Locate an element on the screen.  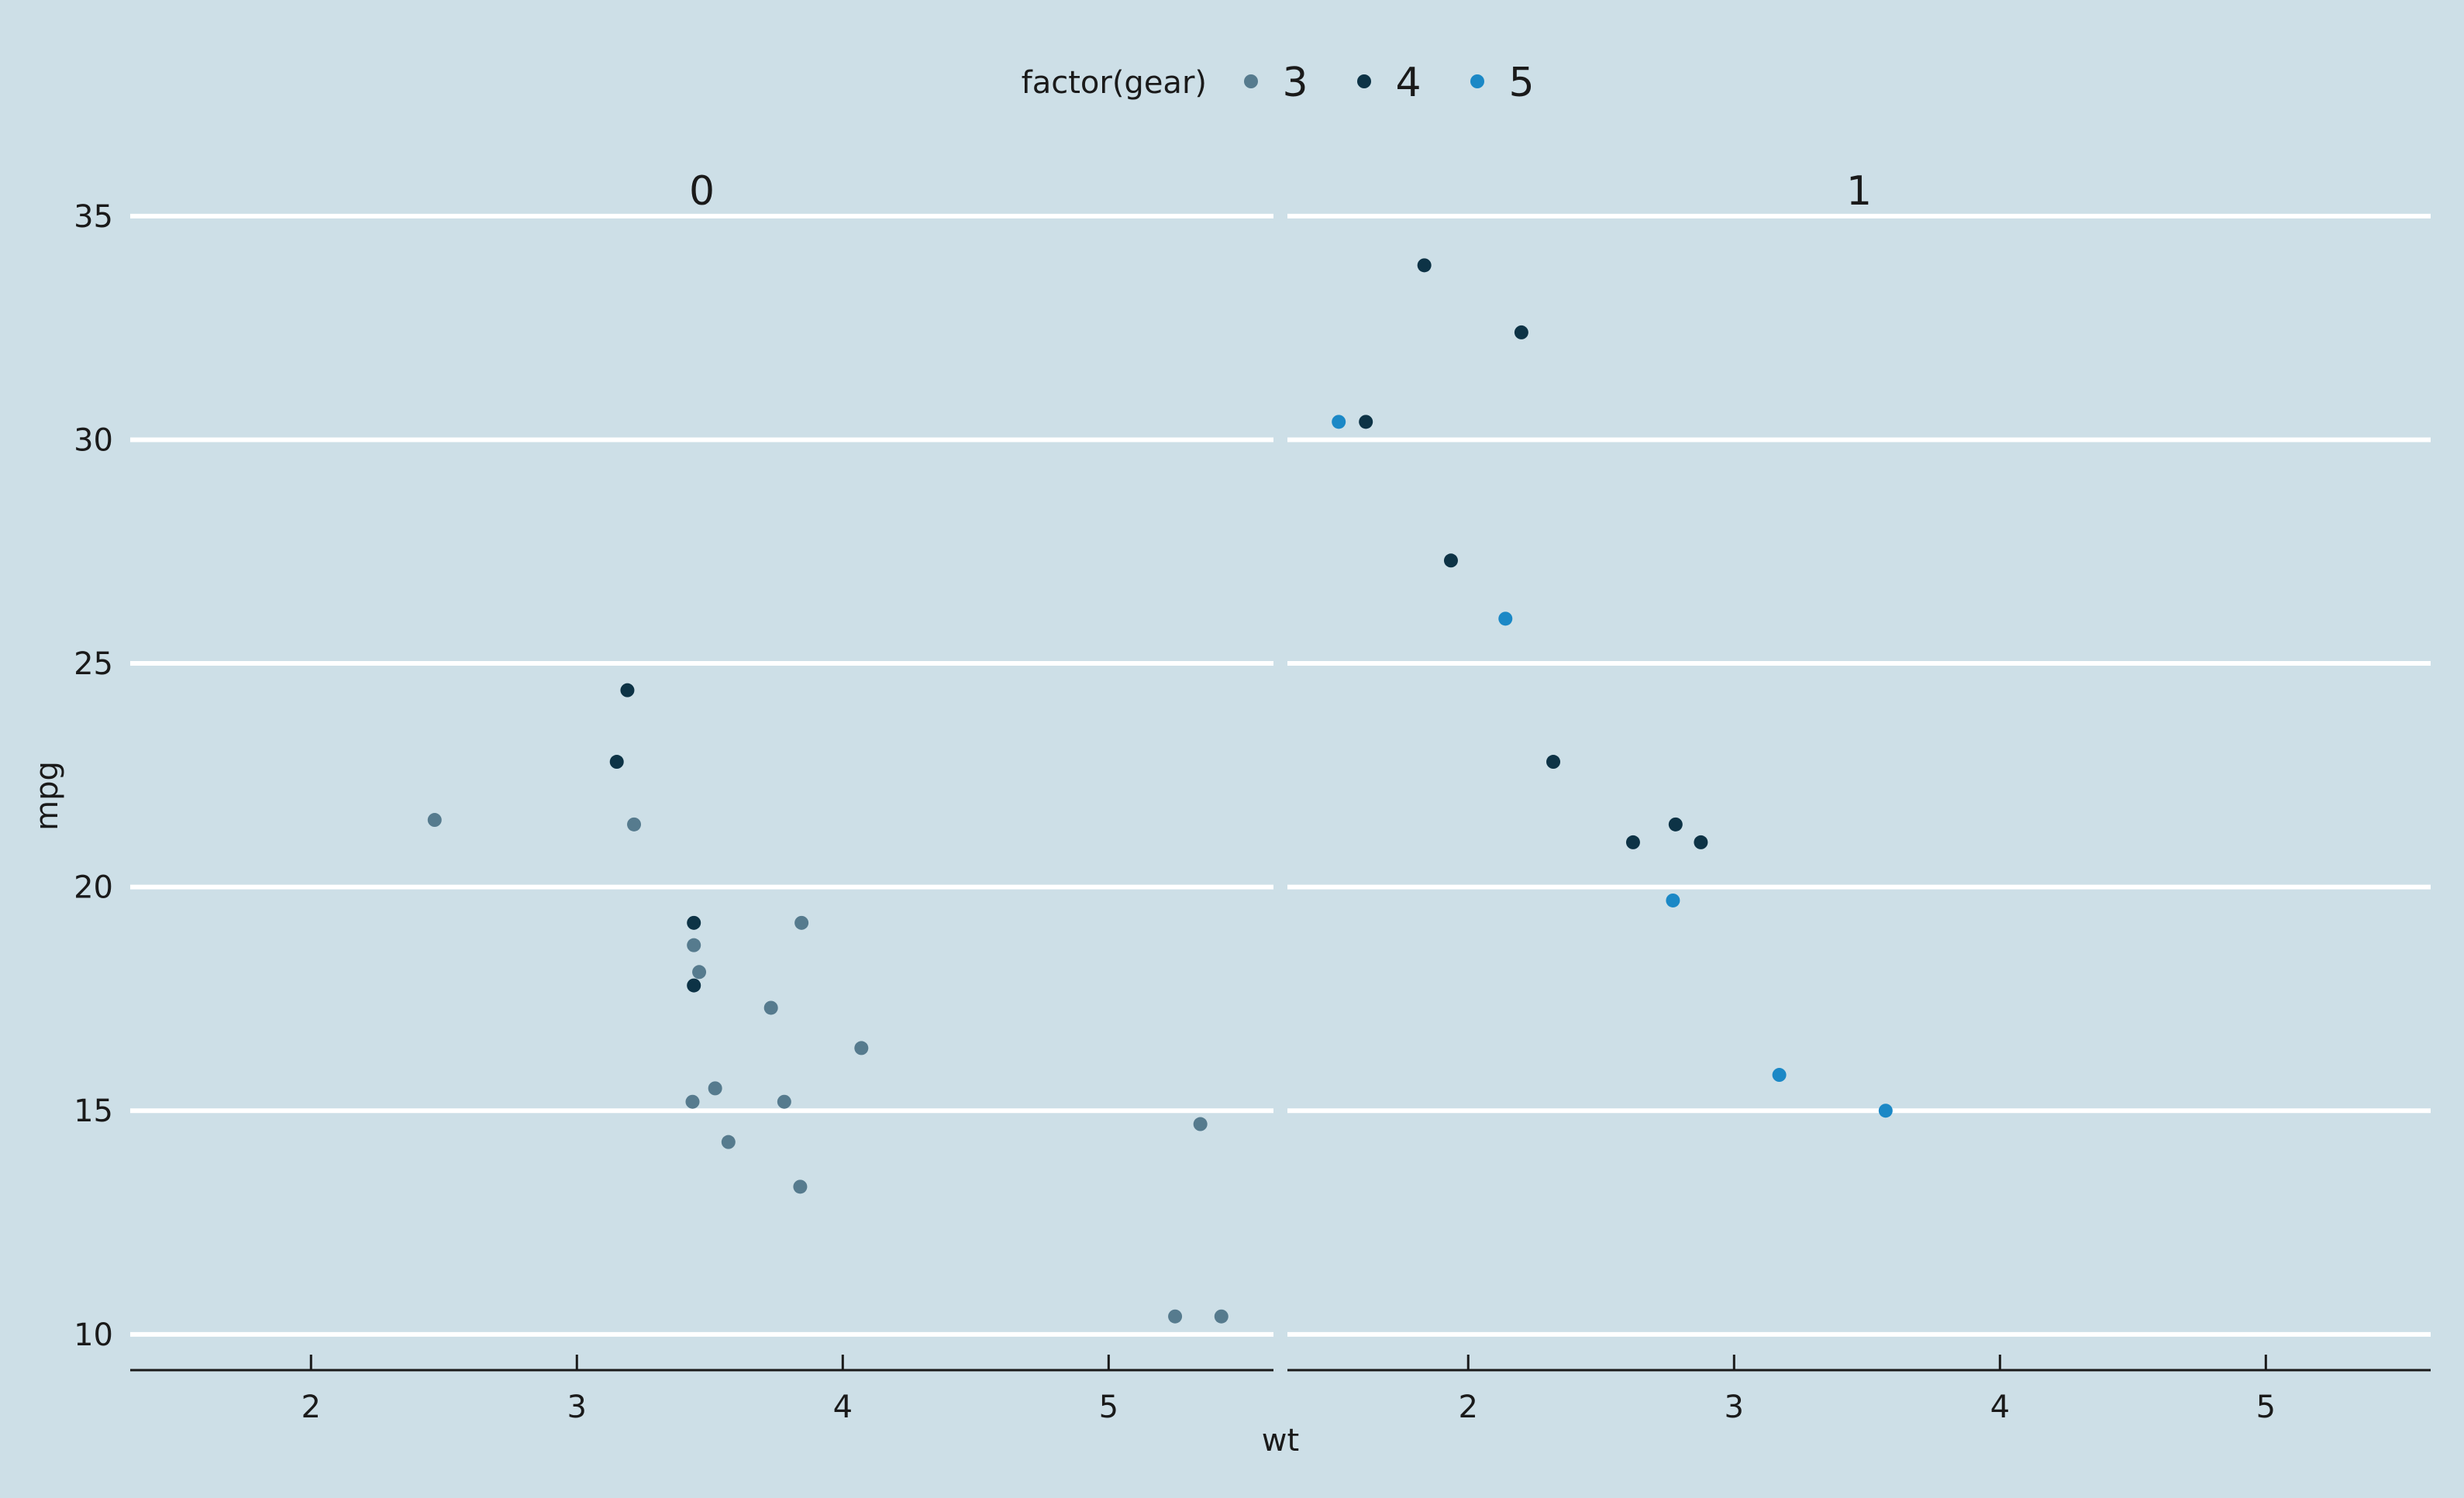
legend-item-5: 5 is located at coordinates (1502, 83).